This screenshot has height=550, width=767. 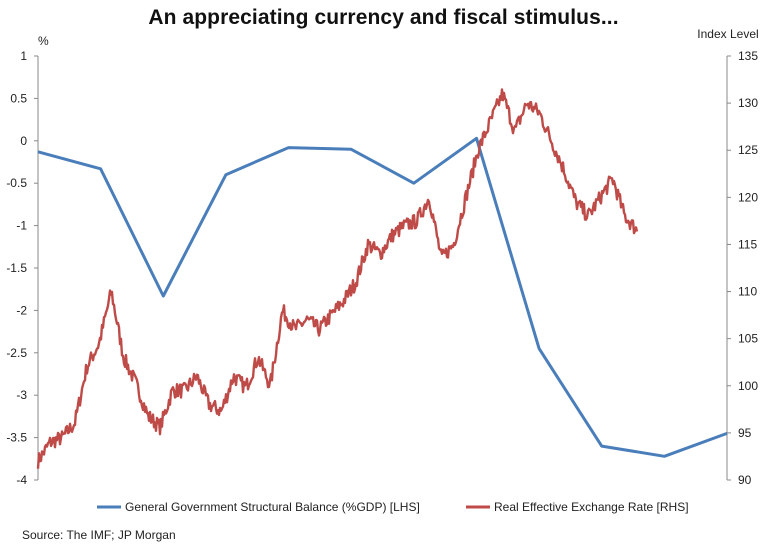 What do you see at coordinates (591, 507) in the screenshot?
I see `legend-label-exchange-rate: Real Effective Exchange Rate [RHS]` at bounding box center [591, 507].